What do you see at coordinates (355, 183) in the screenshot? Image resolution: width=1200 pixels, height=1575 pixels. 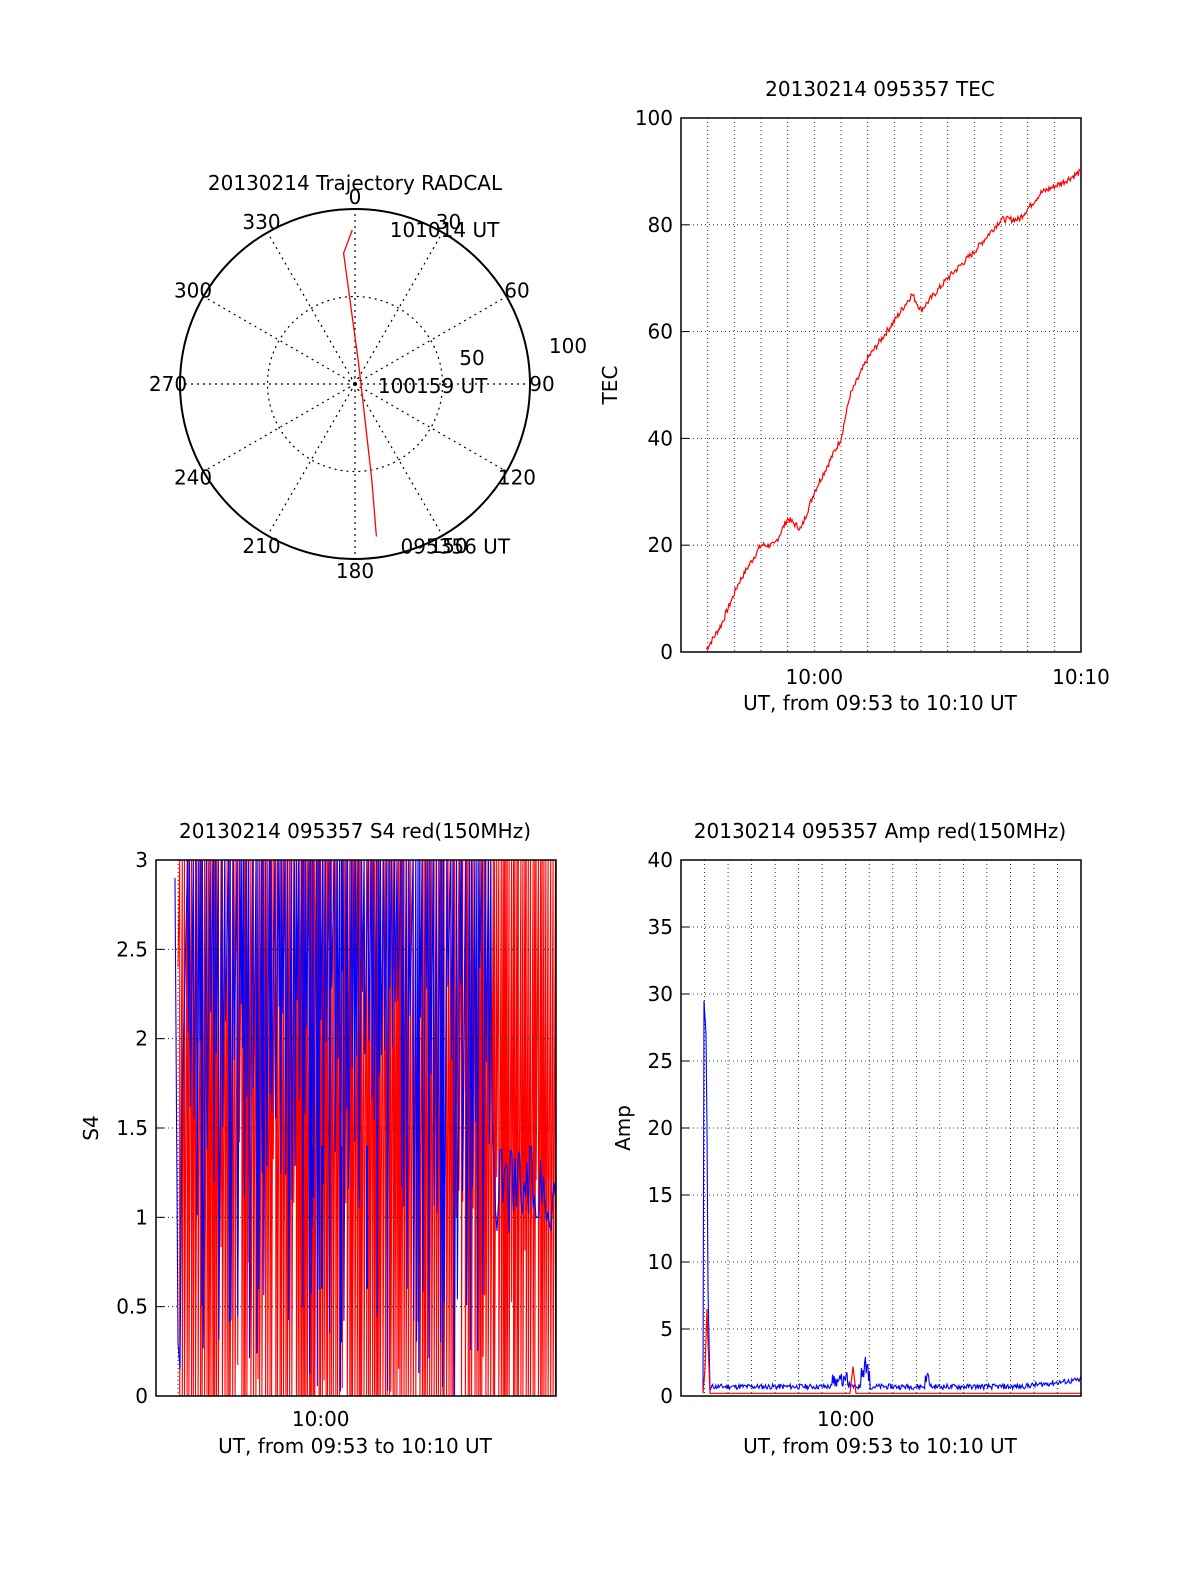 I see `polar-title: 20130214 Trajectory RADCAL` at bounding box center [355, 183].